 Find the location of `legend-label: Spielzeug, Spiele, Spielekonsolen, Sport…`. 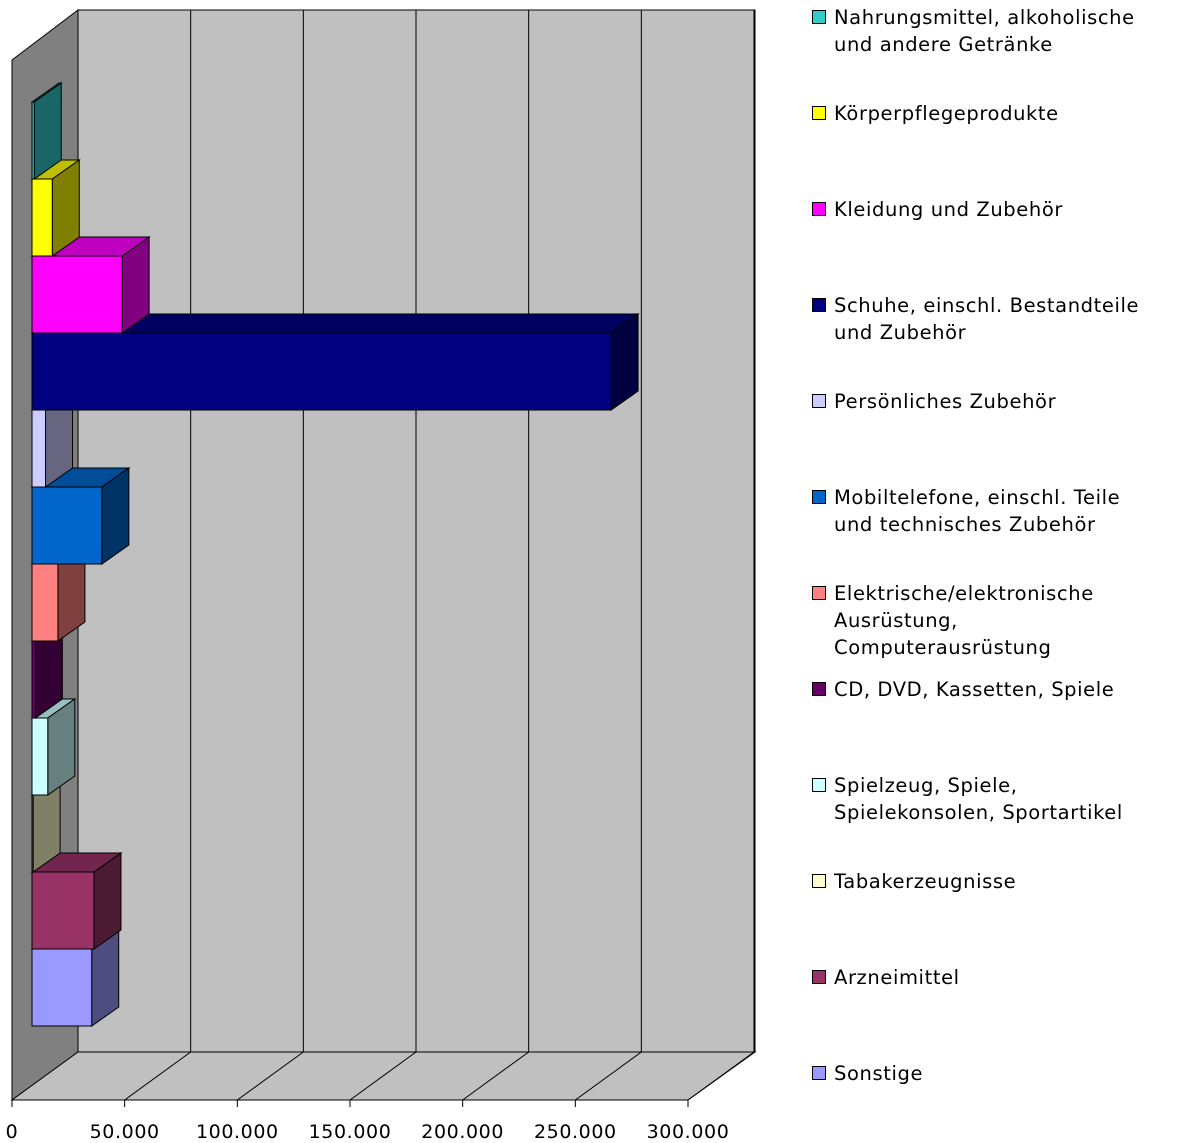

legend-label: Spielzeug, Spiele, Spielekonsolen, Sport… is located at coordinates (978, 799).